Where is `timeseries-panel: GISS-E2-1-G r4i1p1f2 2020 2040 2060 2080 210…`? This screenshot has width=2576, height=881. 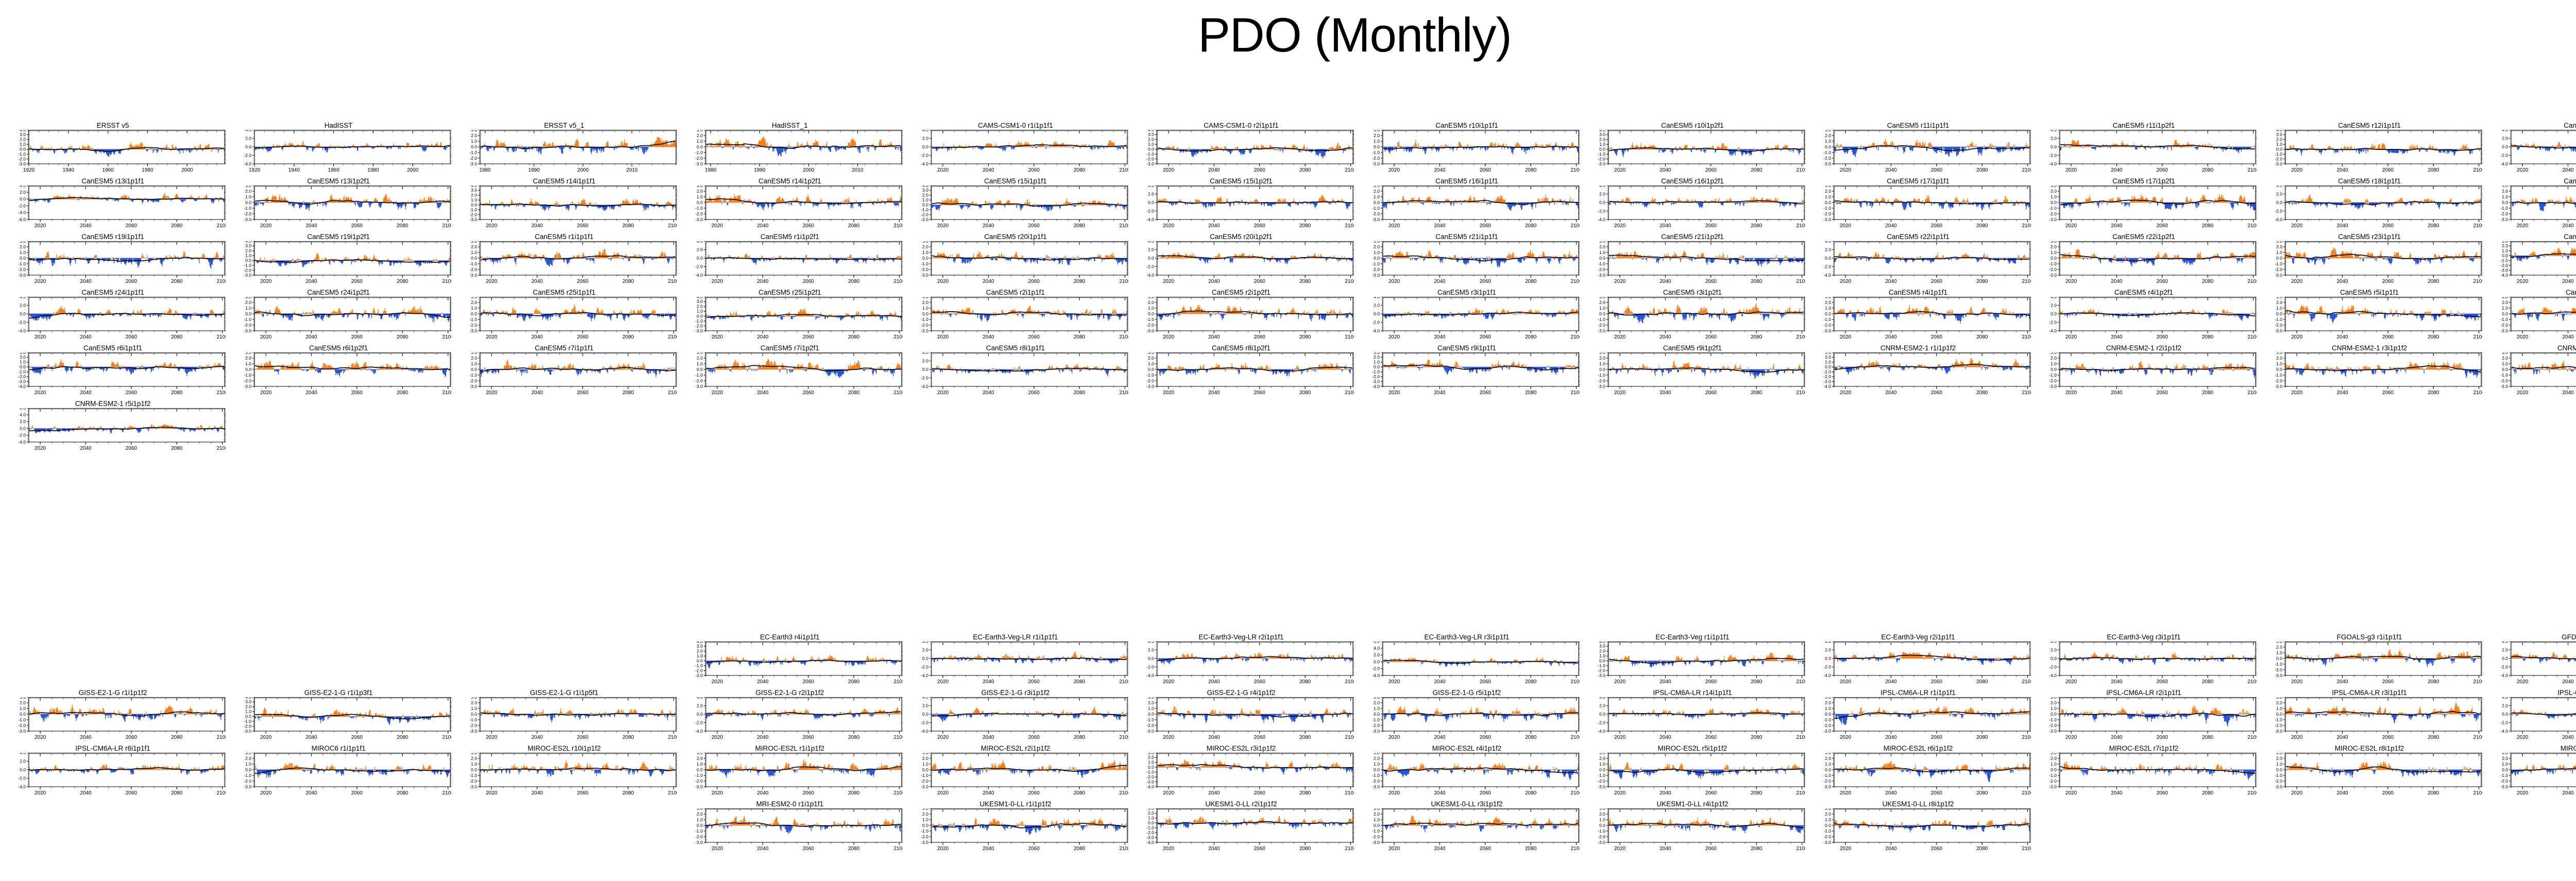
timeseries-panel: GISS-E2-1-G r4i1p1f2 2020 2040 2060 2080 210… is located at coordinates (1241, 716).